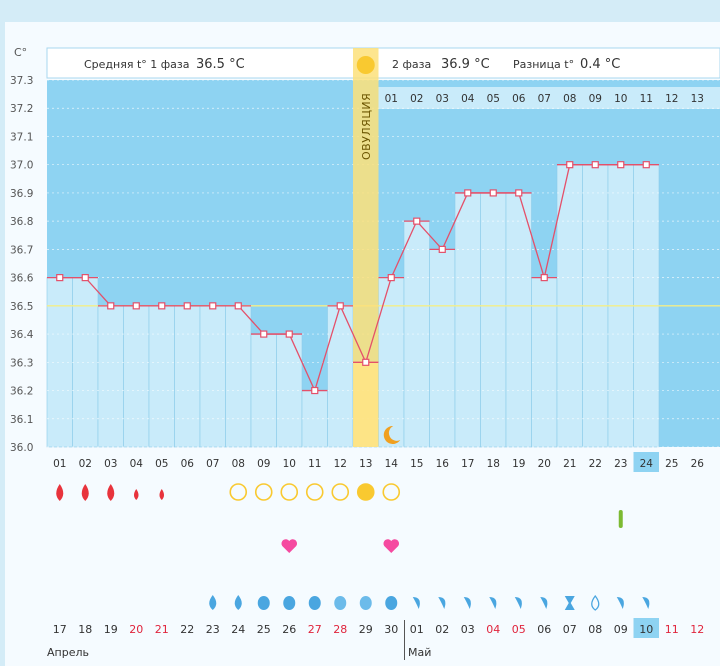 Image resolution: width=720 pixels, height=666 pixels. What do you see at coordinates (68, 652) in the screenshot?
I see `month-label-april: Апрель` at bounding box center [68, 652].